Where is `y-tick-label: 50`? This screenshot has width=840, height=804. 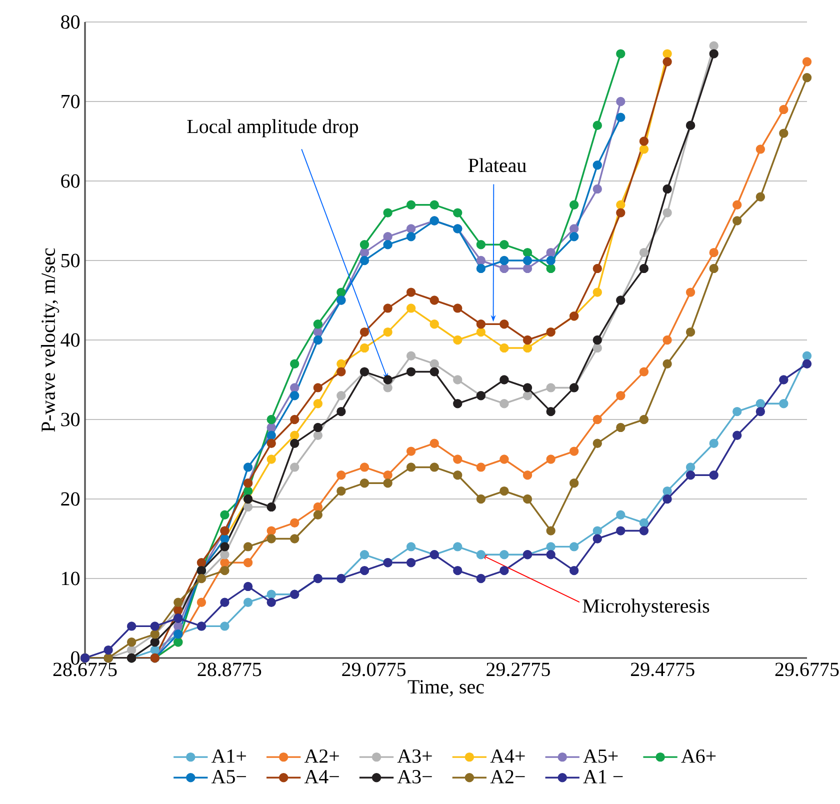 y-tick-label: 50 is located at coordinates (70, 261).